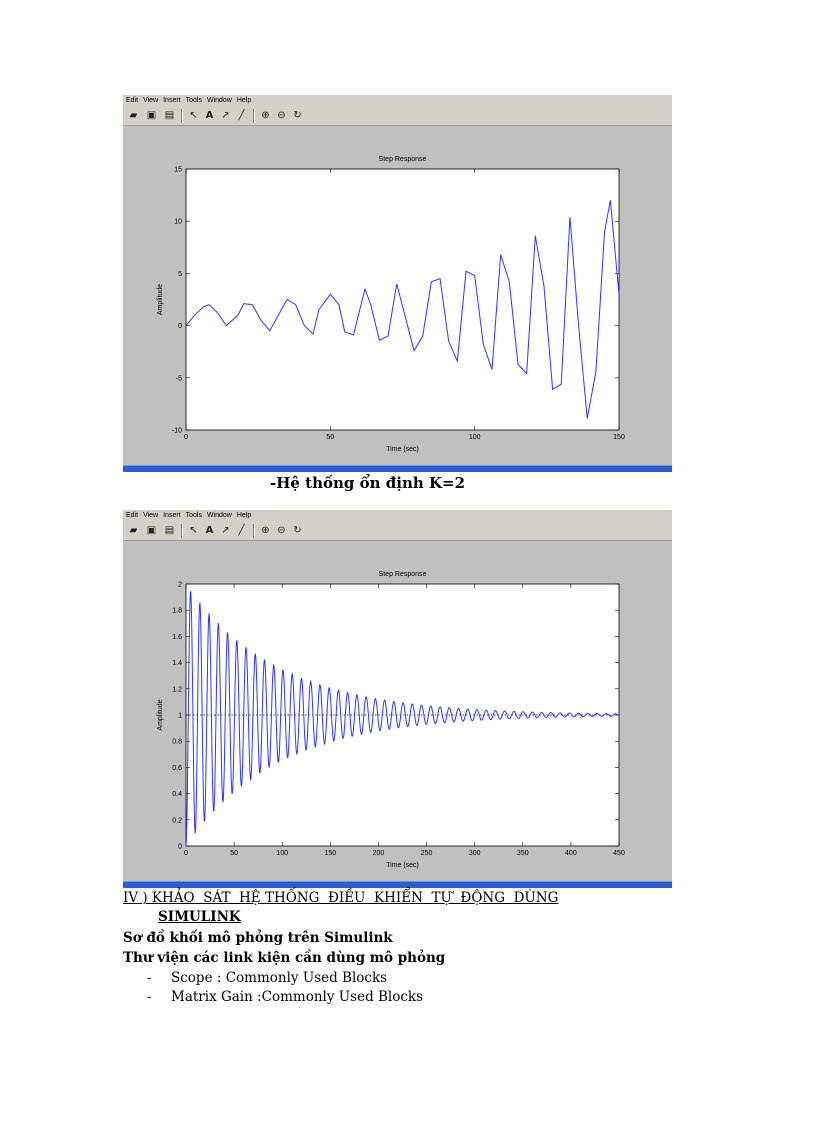 The height and width of the screenshot is (1123, 816). Describe the element at coordinates (368, 483) in the screenshot. I see `caption-stable-system: -Hệ thống ổn định K=2` at that location.